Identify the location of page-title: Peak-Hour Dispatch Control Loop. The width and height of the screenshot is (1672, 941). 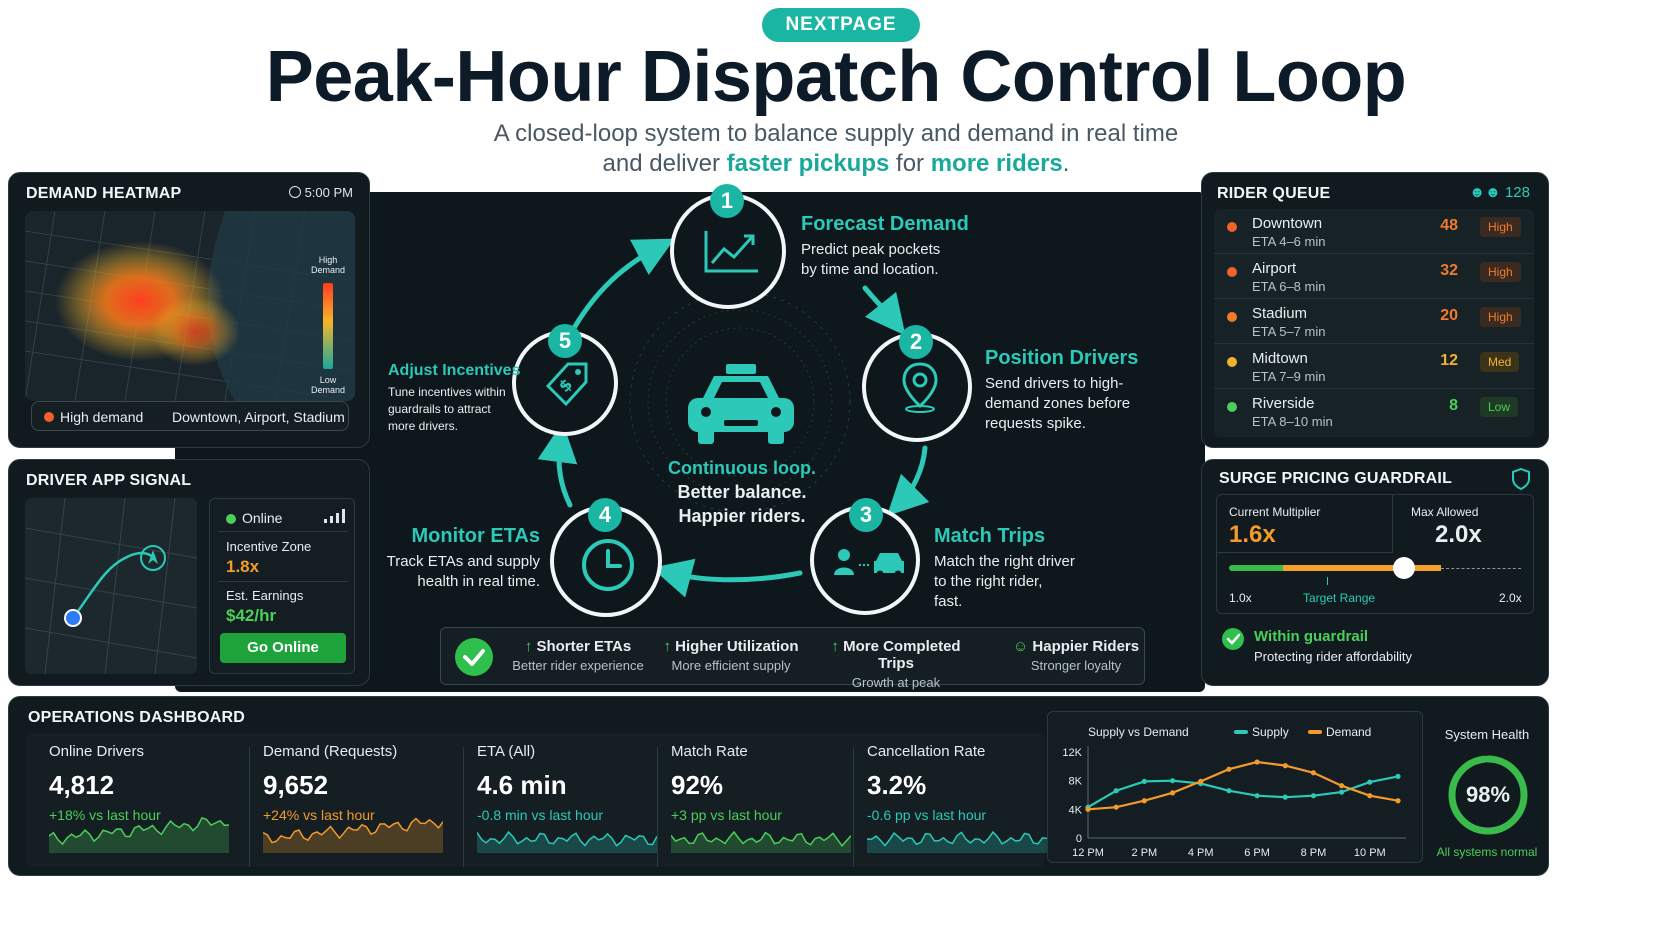
(836, 77).